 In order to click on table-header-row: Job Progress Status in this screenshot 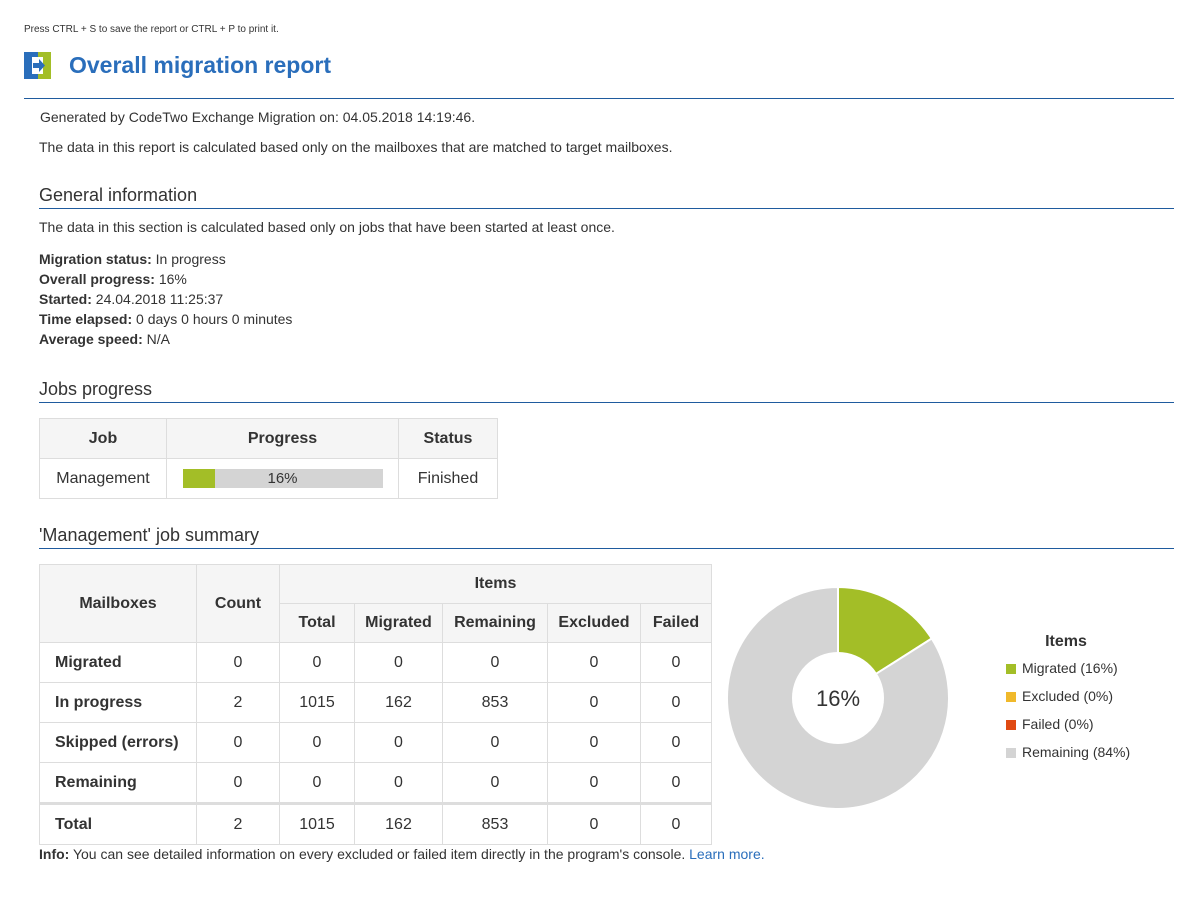, I will do `click(268, 438)`.